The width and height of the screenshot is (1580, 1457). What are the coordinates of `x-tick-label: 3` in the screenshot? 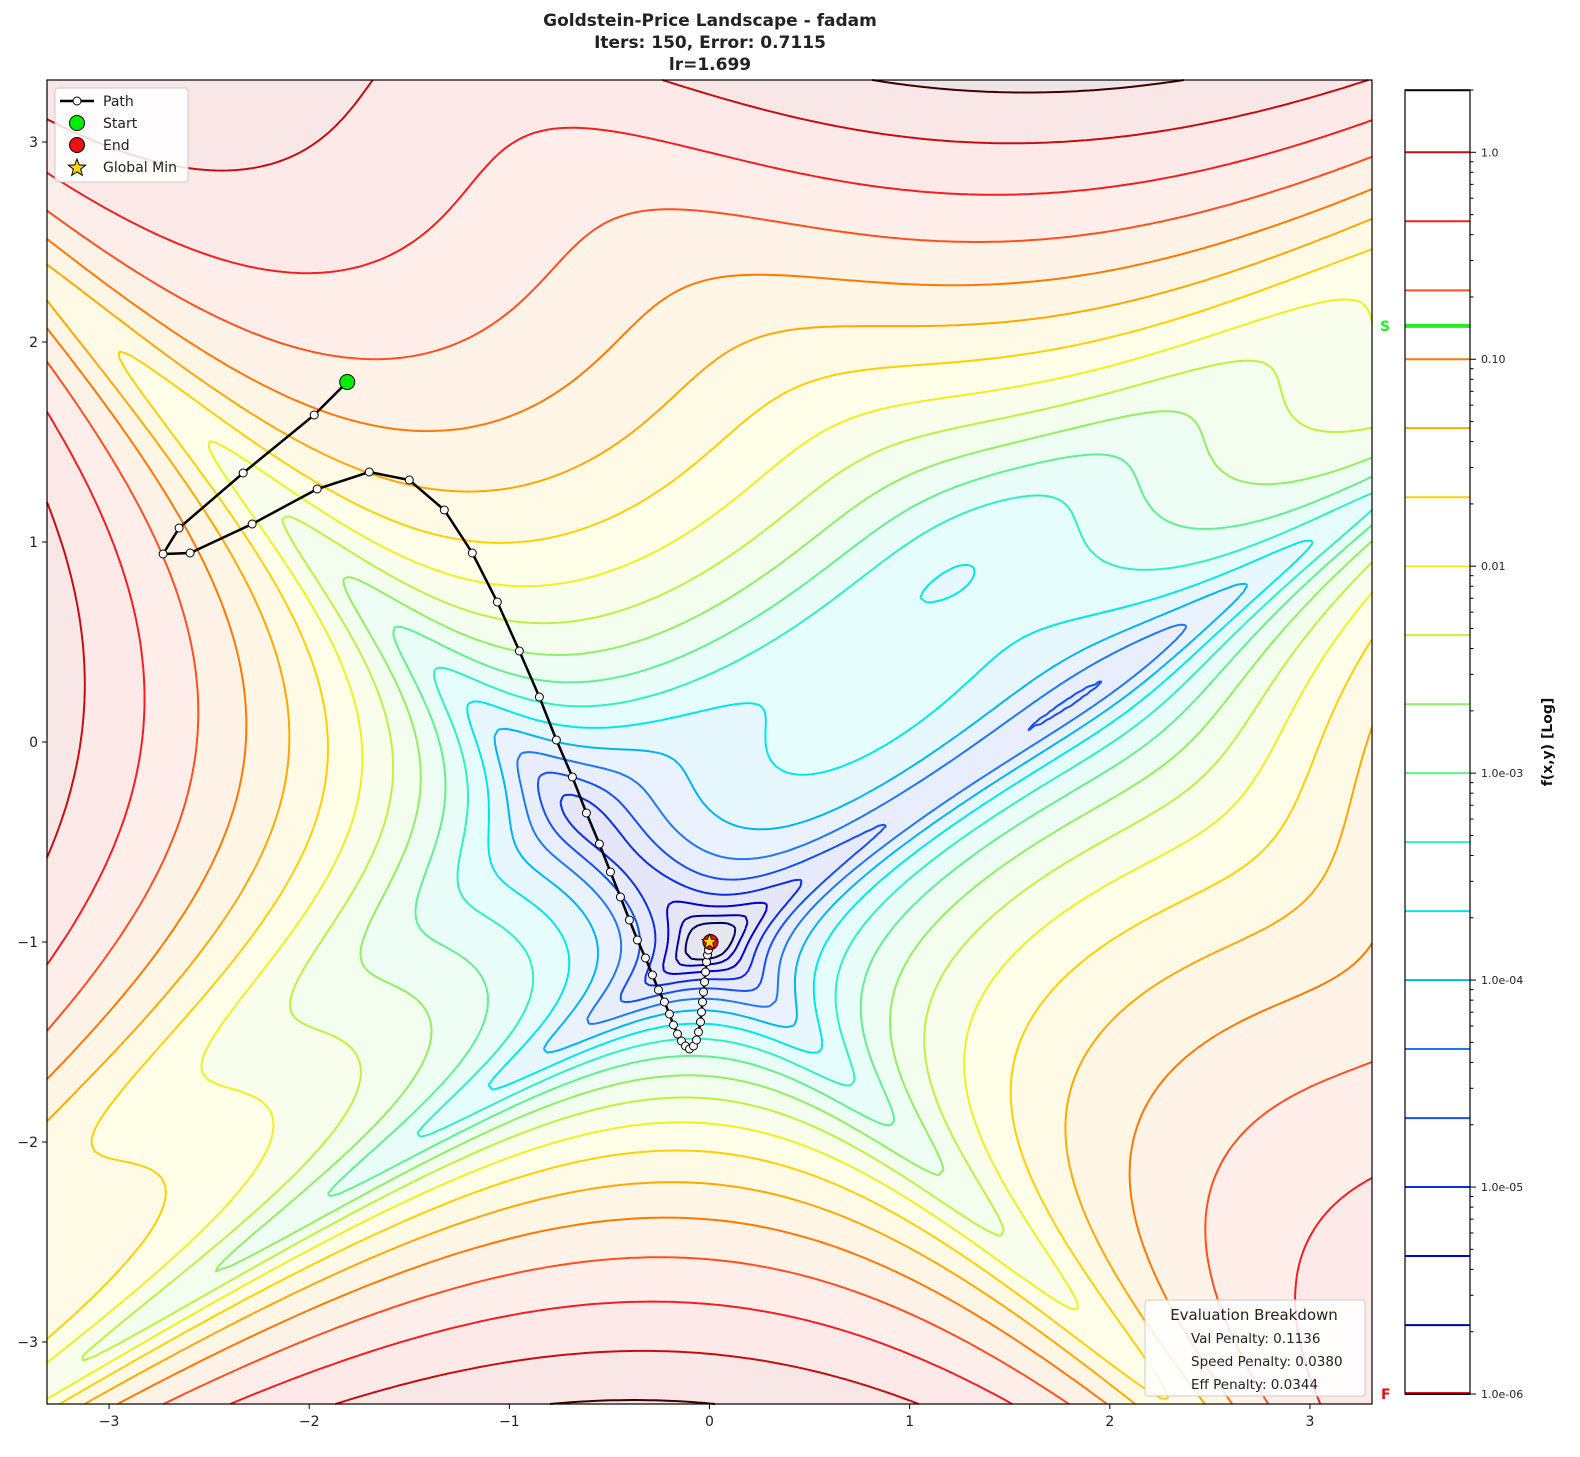 It's located at (1309, 1422).